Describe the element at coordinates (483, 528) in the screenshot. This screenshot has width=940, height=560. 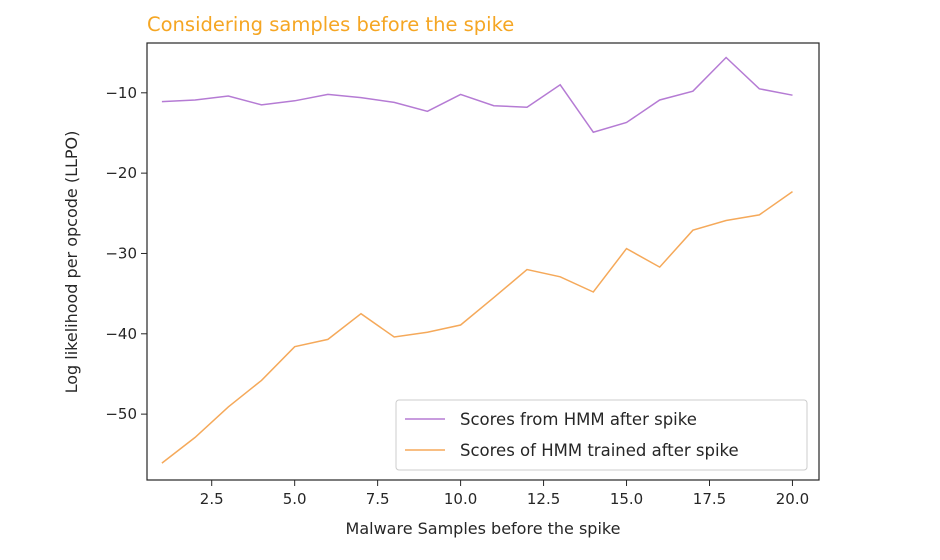
I see `x-axis-label: Malware Samples before the spike` at that location.